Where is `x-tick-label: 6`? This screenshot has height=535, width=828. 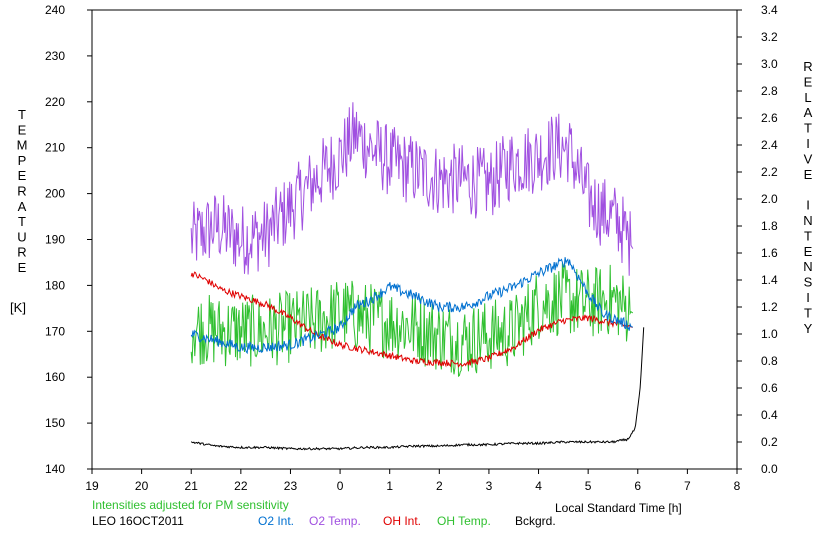
x-tick-label: 6 is located at coordinates (637, 486).